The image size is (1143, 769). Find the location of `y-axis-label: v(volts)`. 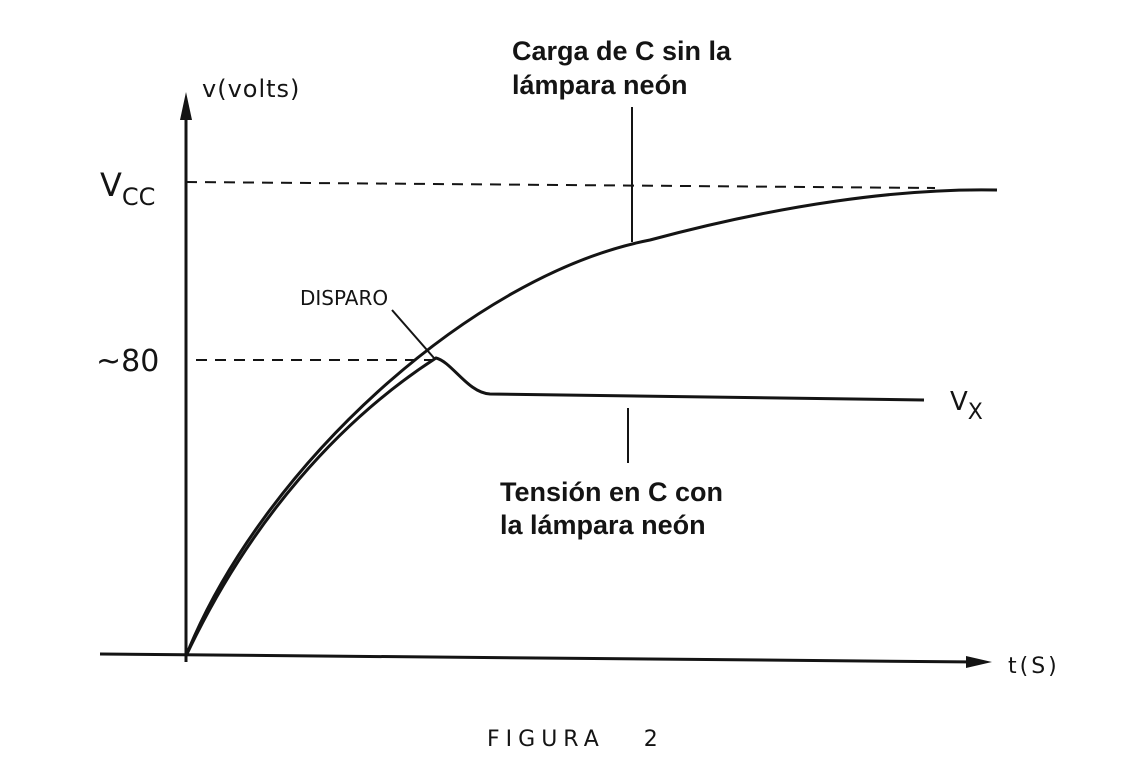

y-axis-label: v(volts) is located at coordinates (251, 89).